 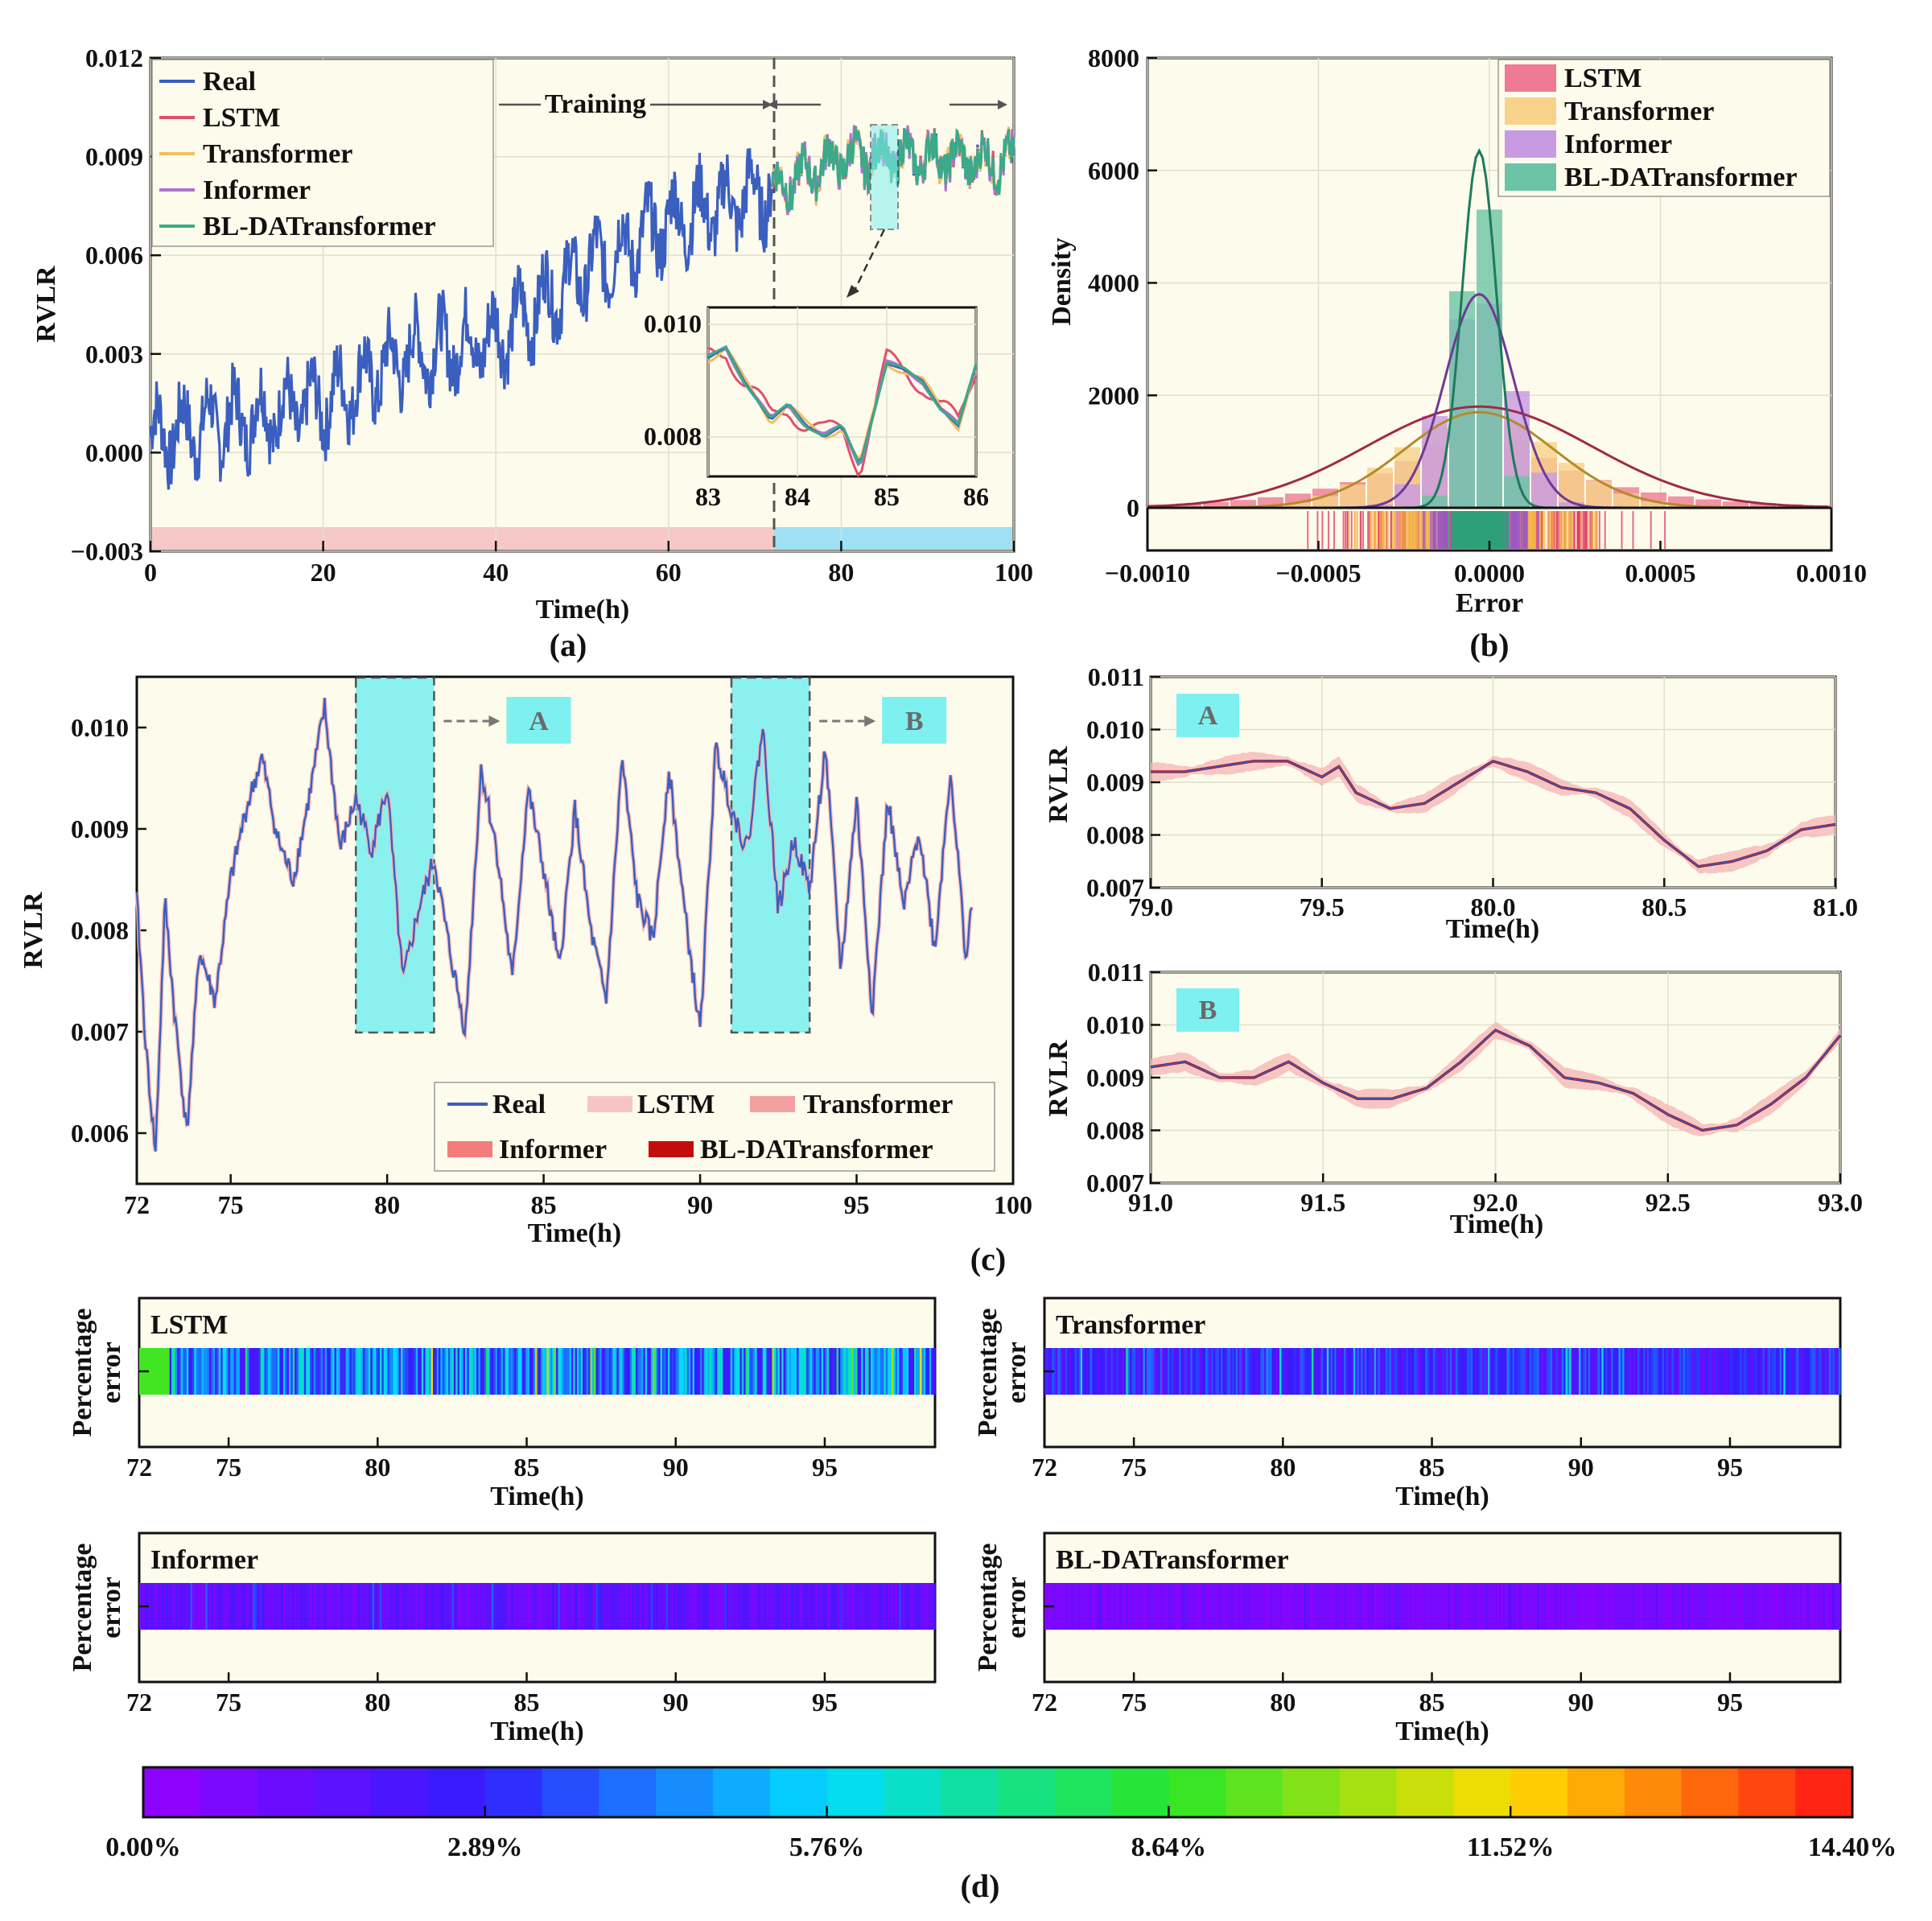 What do you see at coordinates (1172, 1560) in the screenshot?
I see `heatmap-title: BL-DATransformer` at bounding box center [1172, 1560].